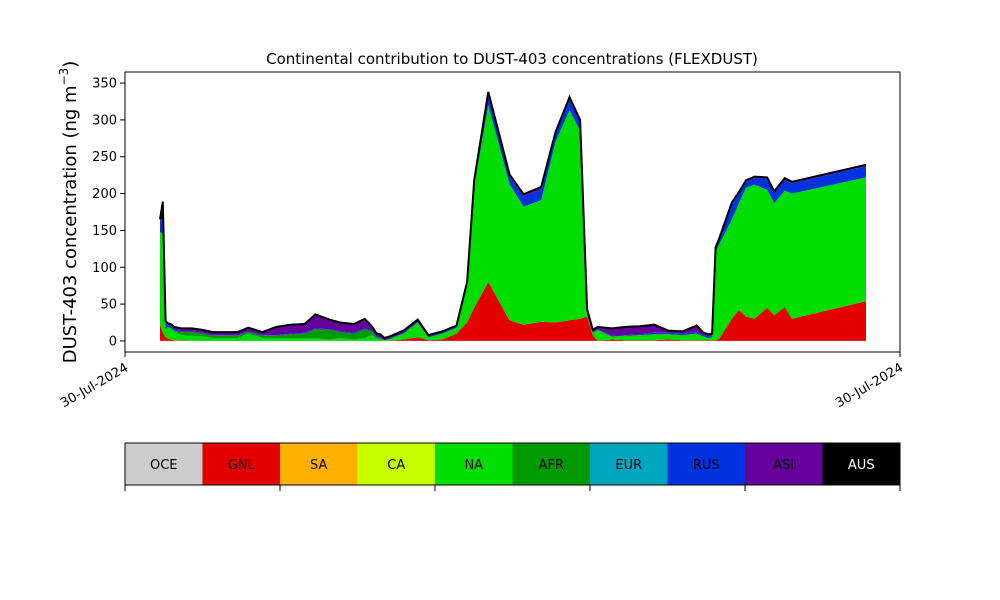 This screenshot has height=600, width=1000. I want to click on legend-label-na: NA, so click(473, 465).